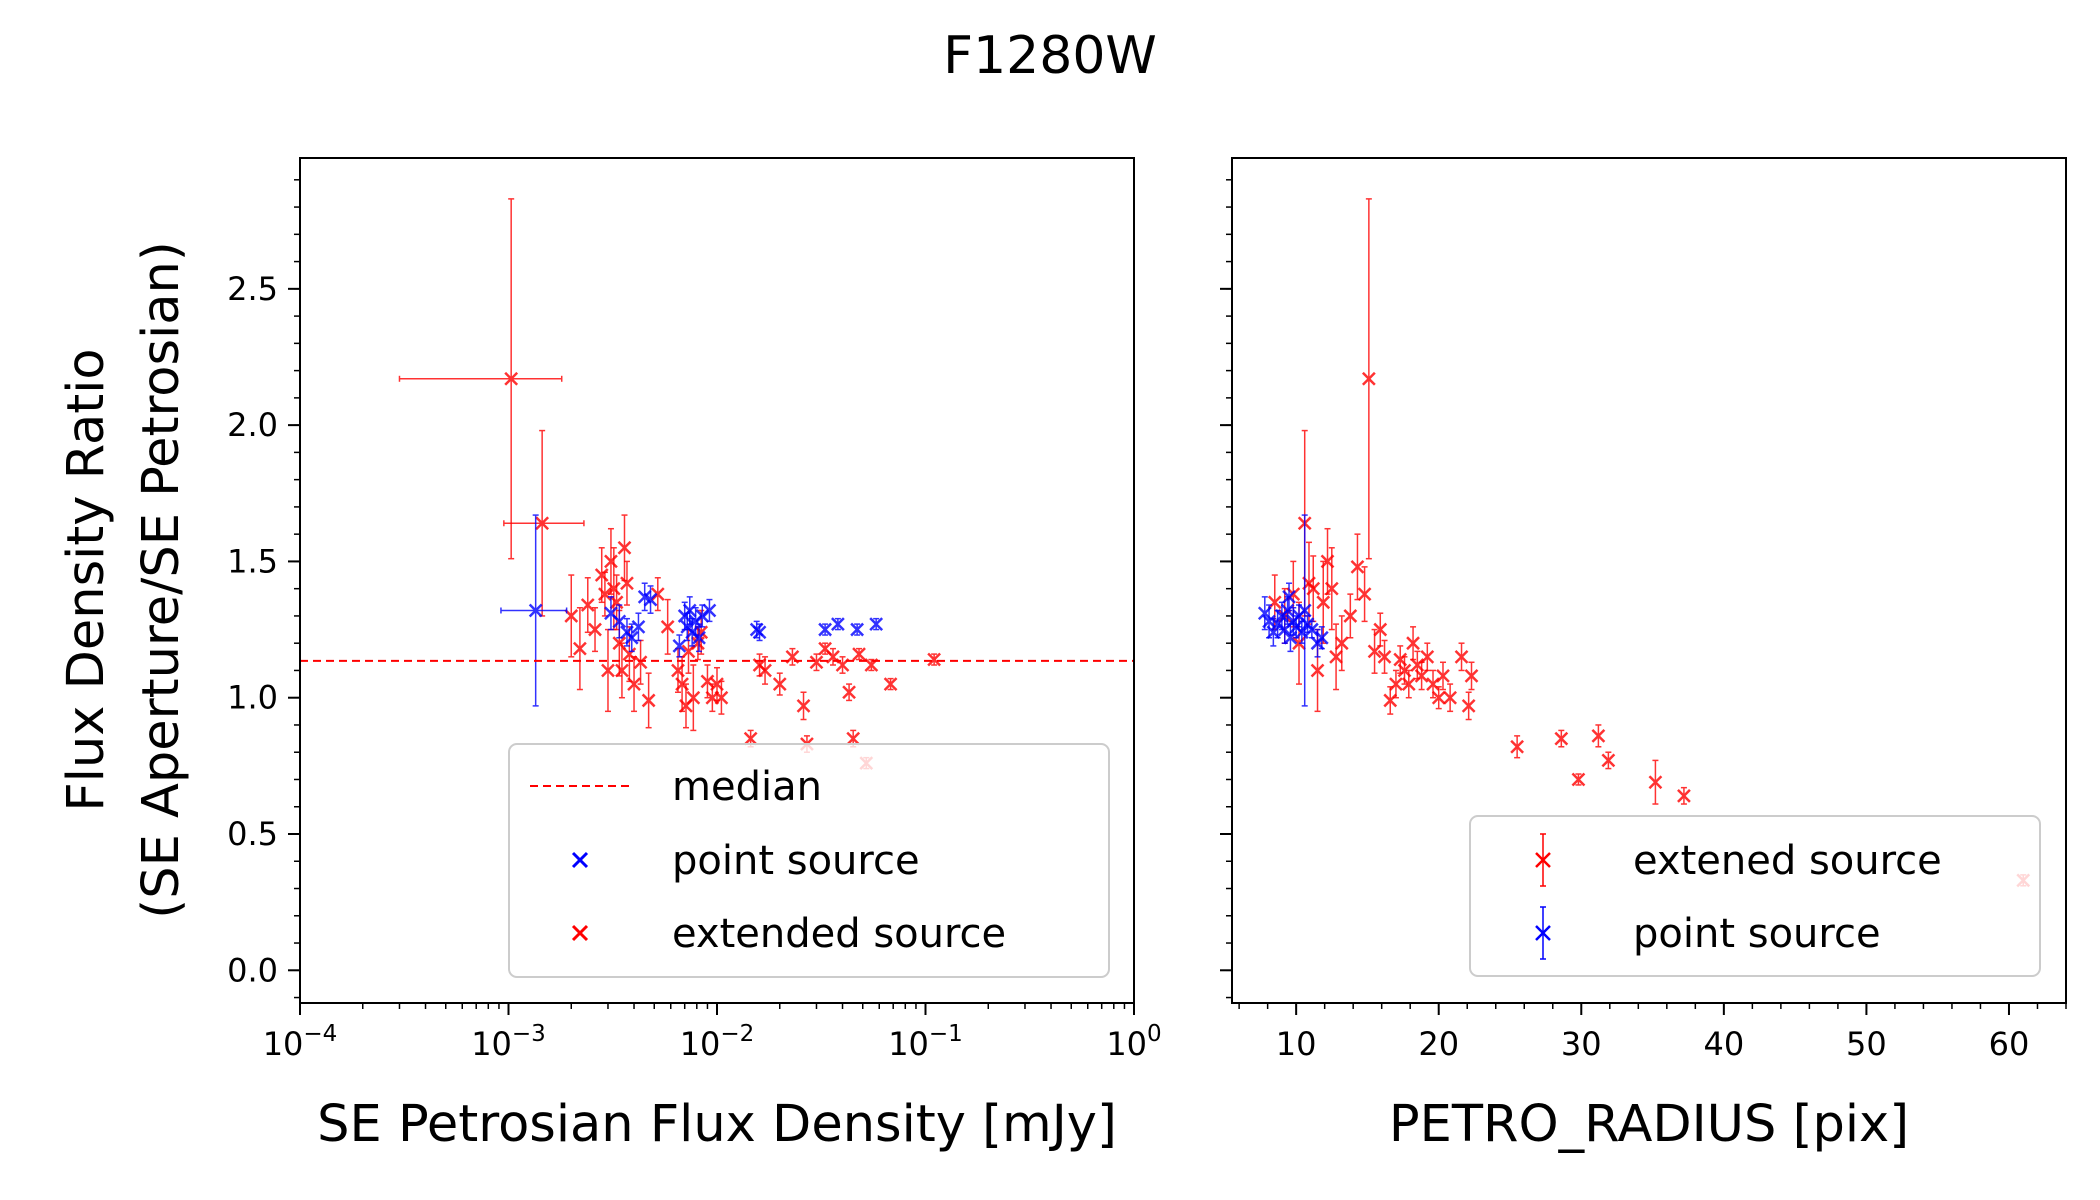 Image resolution: width=2100 pixels, height=1200 pixels. I want to click on legend-point-x-stroke-b, so click(580, 860).